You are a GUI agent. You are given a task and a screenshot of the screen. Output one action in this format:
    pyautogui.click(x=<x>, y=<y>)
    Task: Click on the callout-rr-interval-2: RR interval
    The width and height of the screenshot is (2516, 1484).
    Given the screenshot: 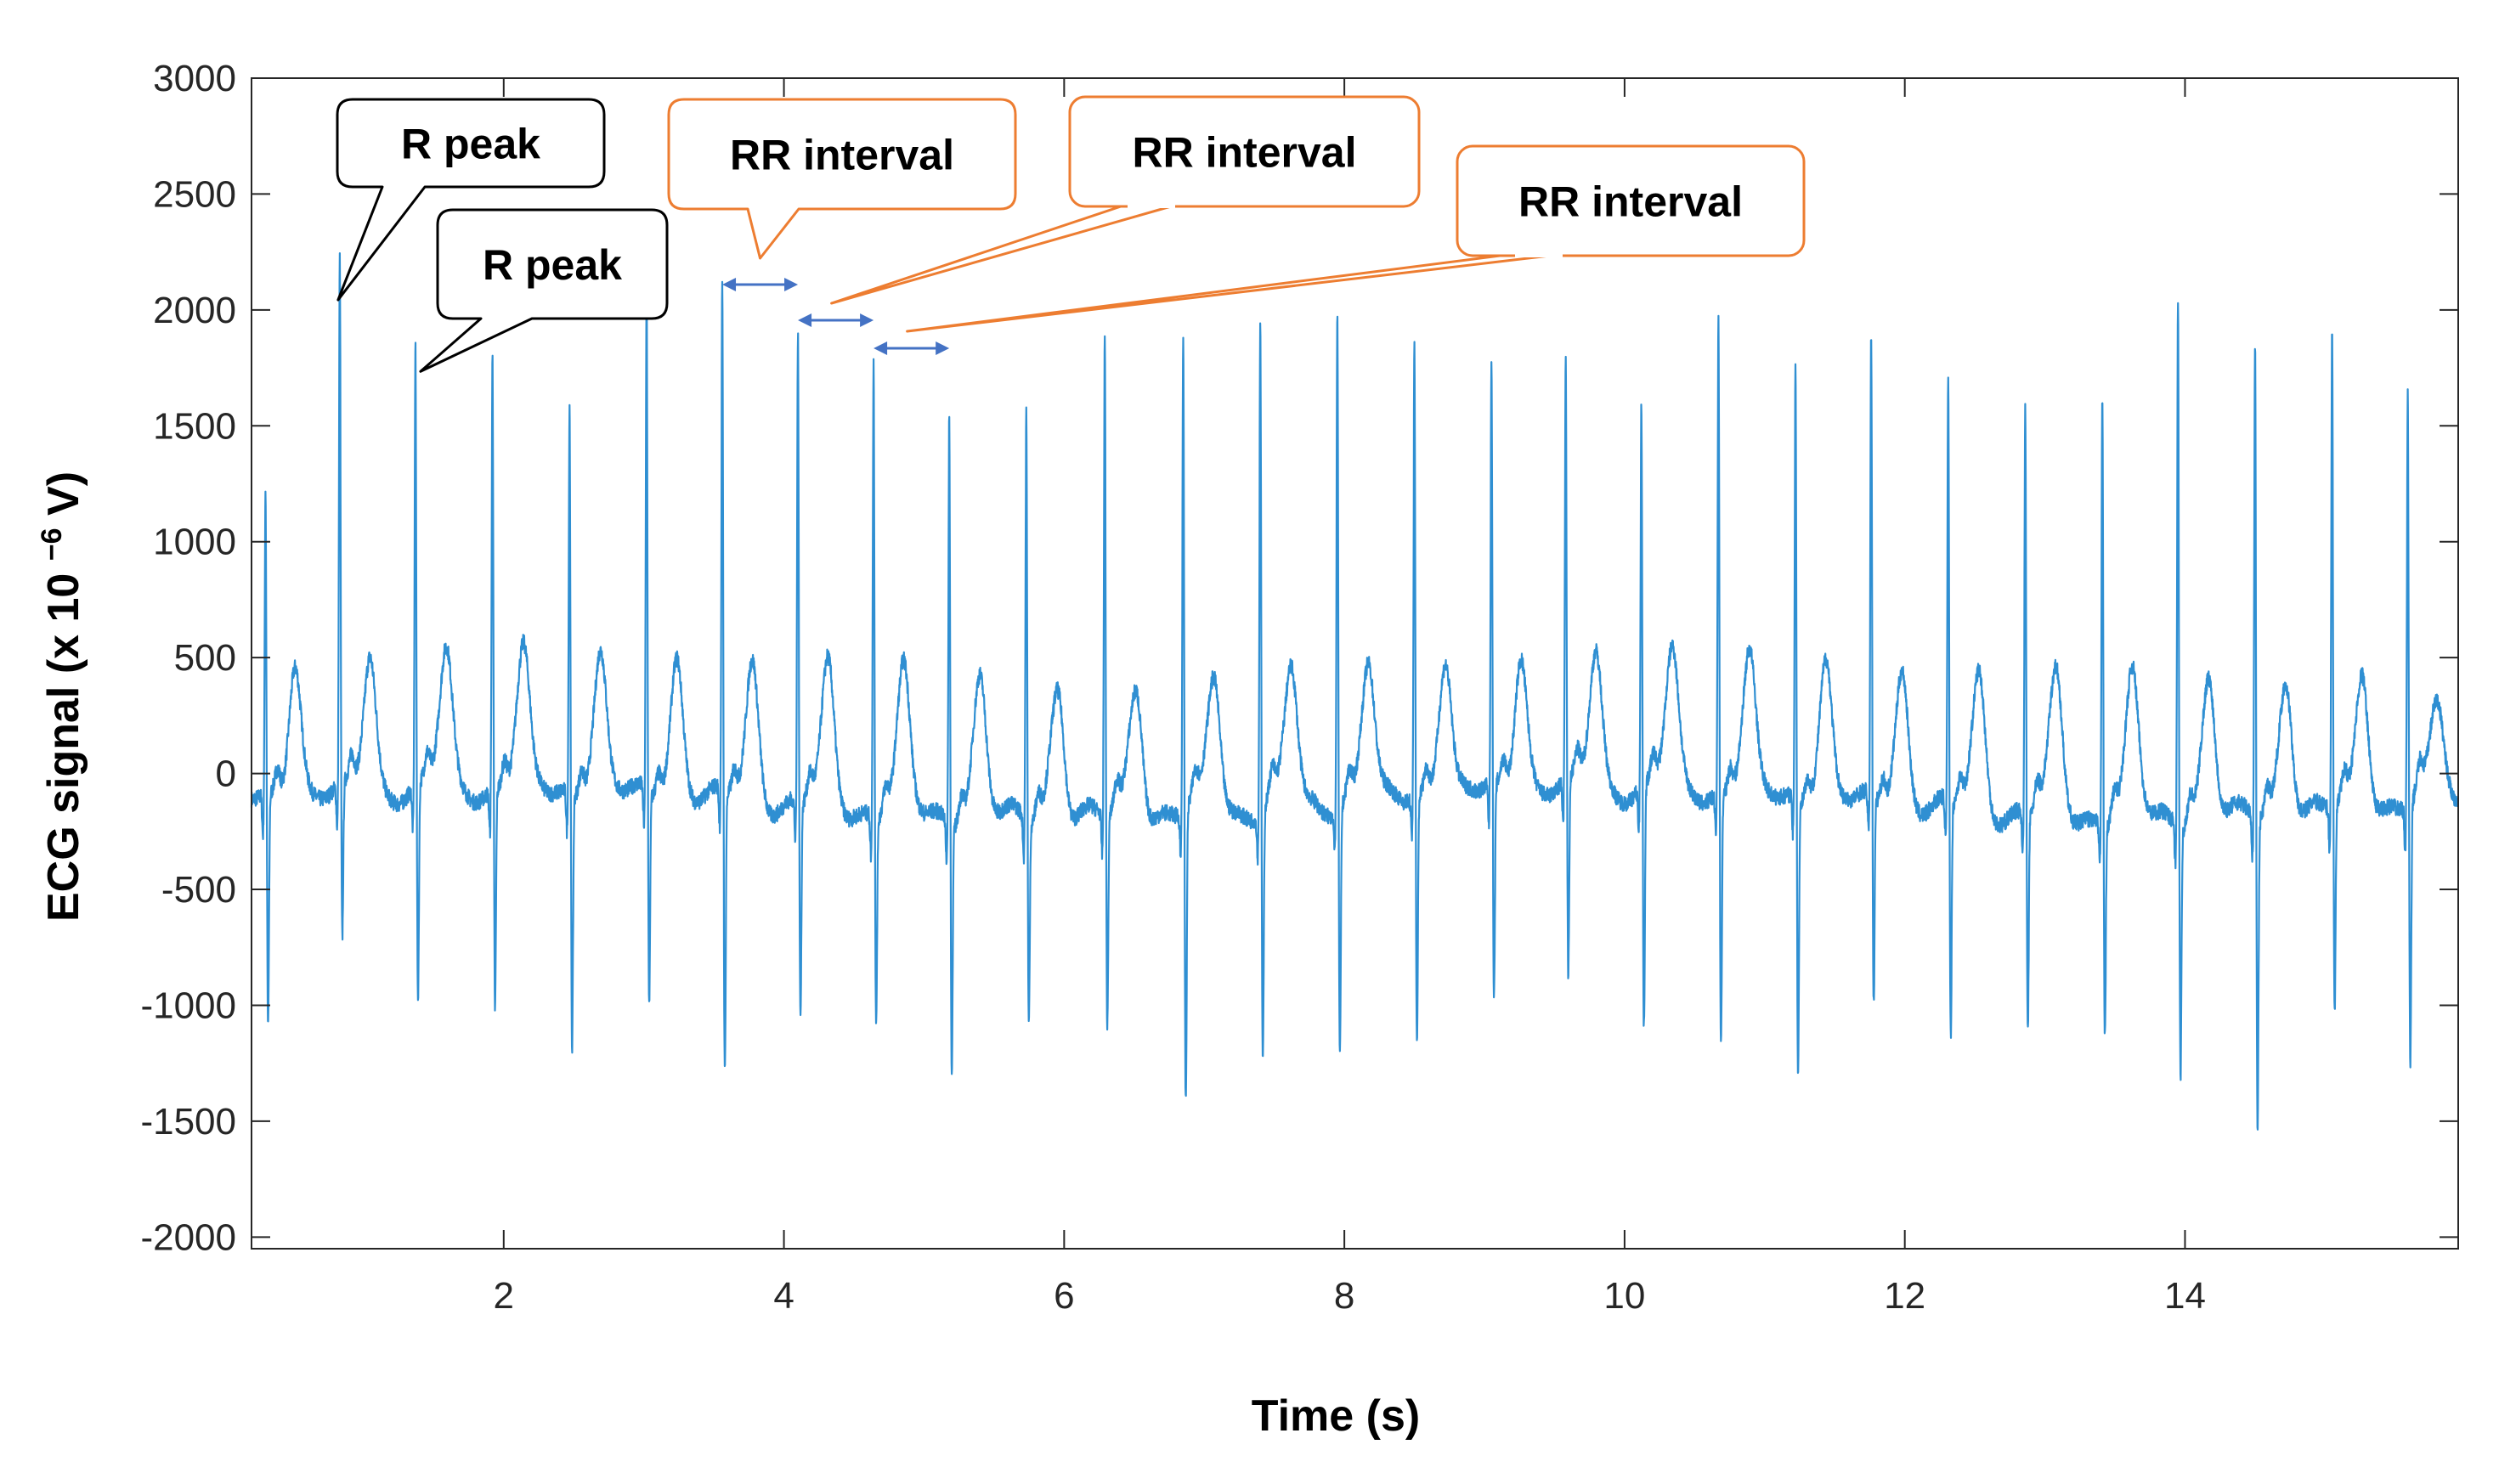 What is the action you would take?
    pyautogui.click(x=1125, y=200)
    